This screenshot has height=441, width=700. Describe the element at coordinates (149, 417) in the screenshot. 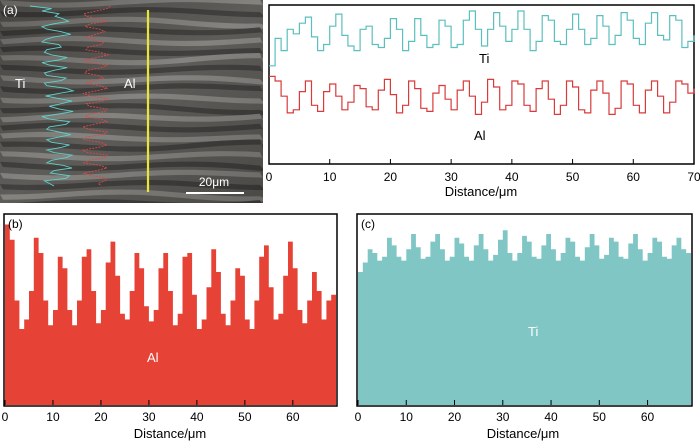

I see `al-profile-x-tick-label: 30` at that location.